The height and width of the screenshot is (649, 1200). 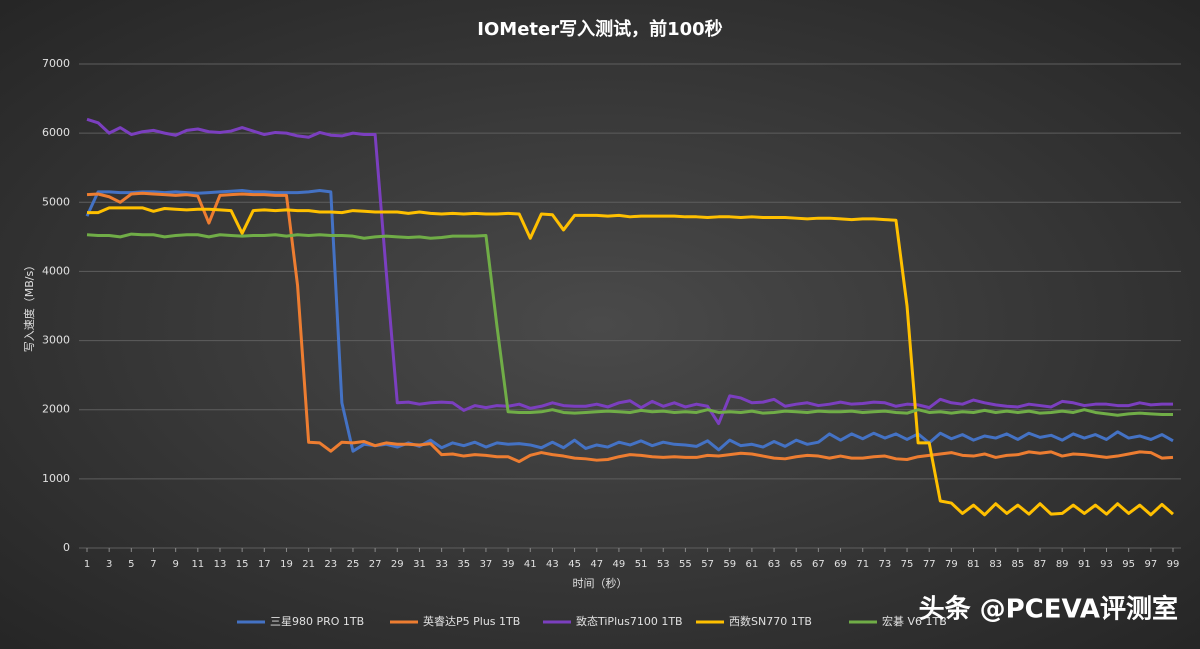 What do you see at coordinates (56, 409) in the screenshot?
I see `y-tick-label: 2000` at bounding box center [56, 409].